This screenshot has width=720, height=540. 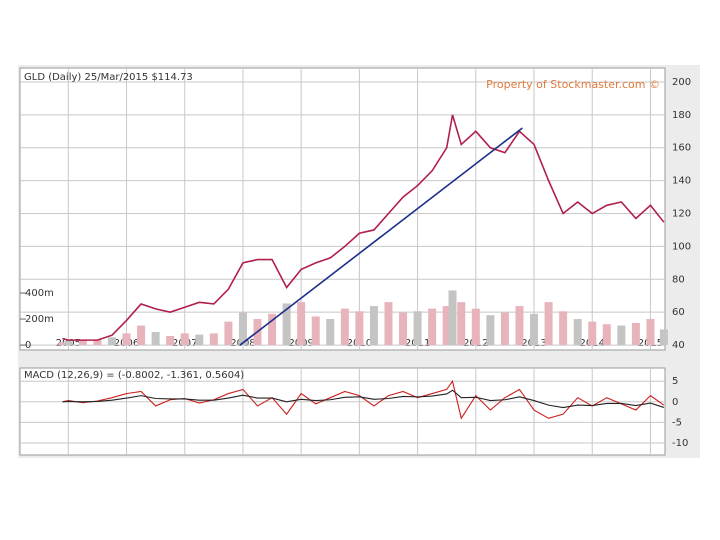 What do you see at coordinates (108, 77) in the screenshot?
I see `chart-title: GLD (Daily) 25/Mar/2015 $114.73` at bounding box center [108, 77].